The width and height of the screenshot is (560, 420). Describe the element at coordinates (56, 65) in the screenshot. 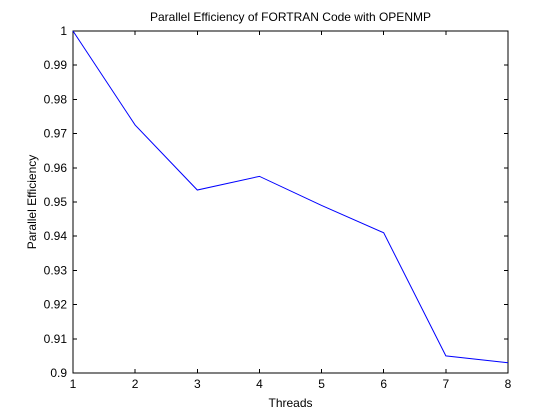

I see `y-tick-label: 0.99` at that location.